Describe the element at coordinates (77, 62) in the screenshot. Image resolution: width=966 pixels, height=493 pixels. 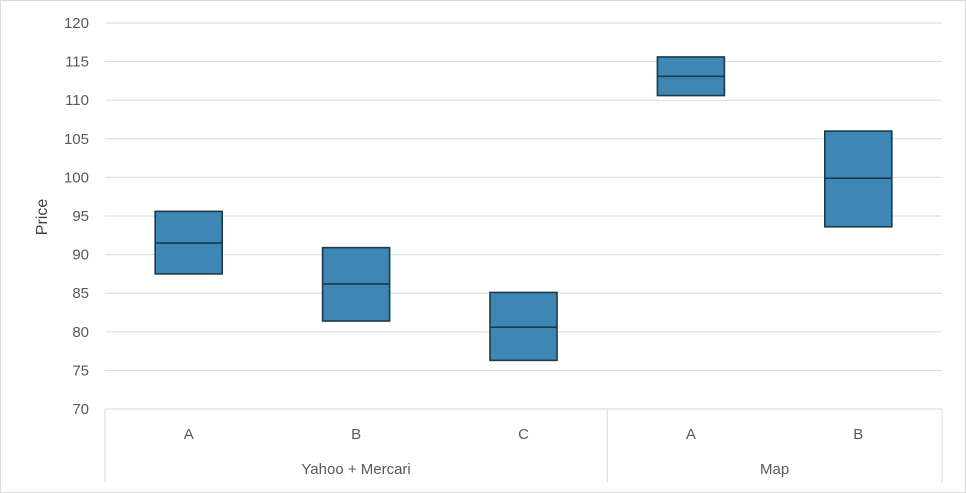
I see `y-tick-label: 115` at that location.